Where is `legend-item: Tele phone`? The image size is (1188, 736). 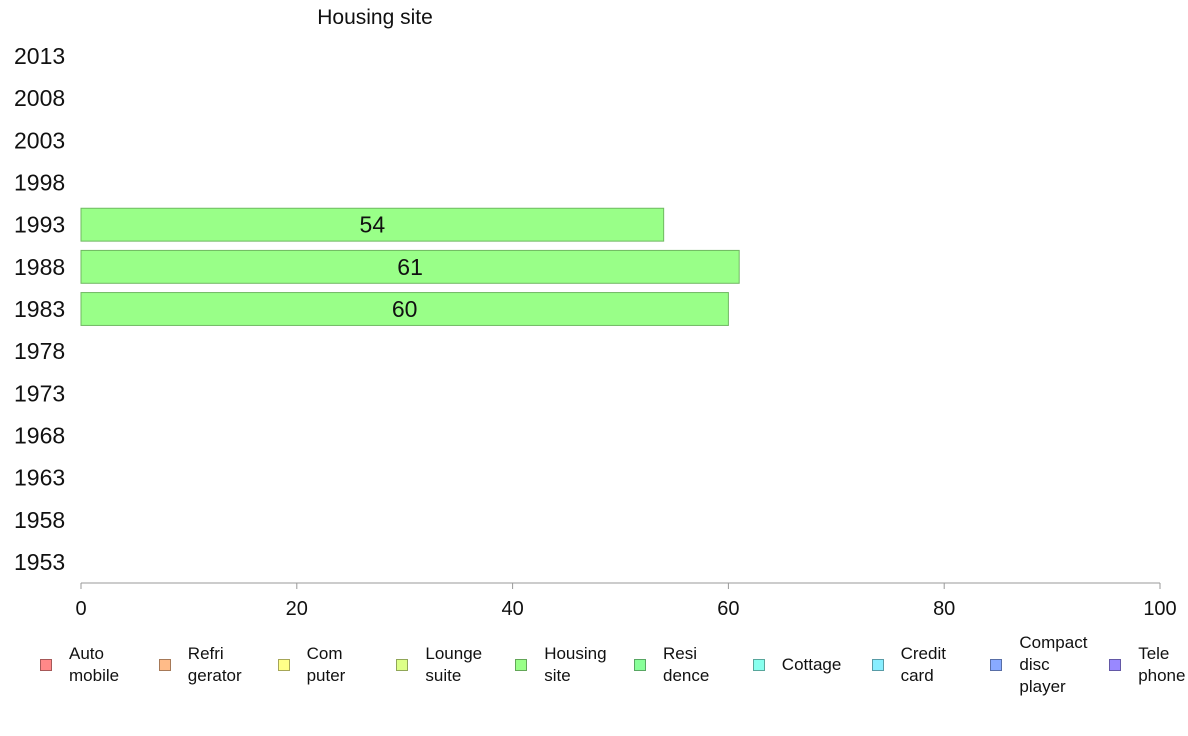
legend-item: Tele phone is located at coordinates (1147, 665).